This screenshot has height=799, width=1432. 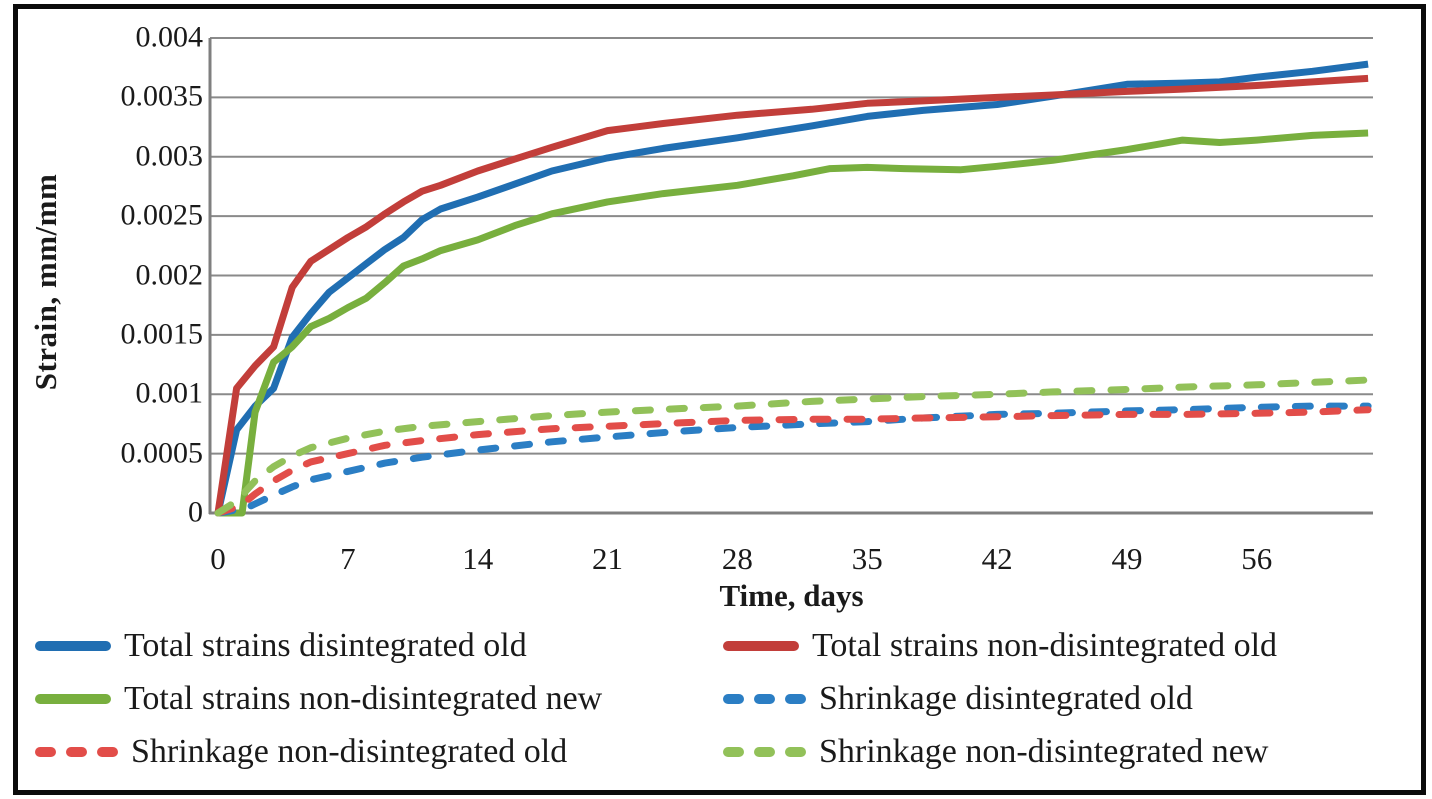 I want to click on legend-item-1: Total strains non-disintegrated old, so click(x=1064, y=645).